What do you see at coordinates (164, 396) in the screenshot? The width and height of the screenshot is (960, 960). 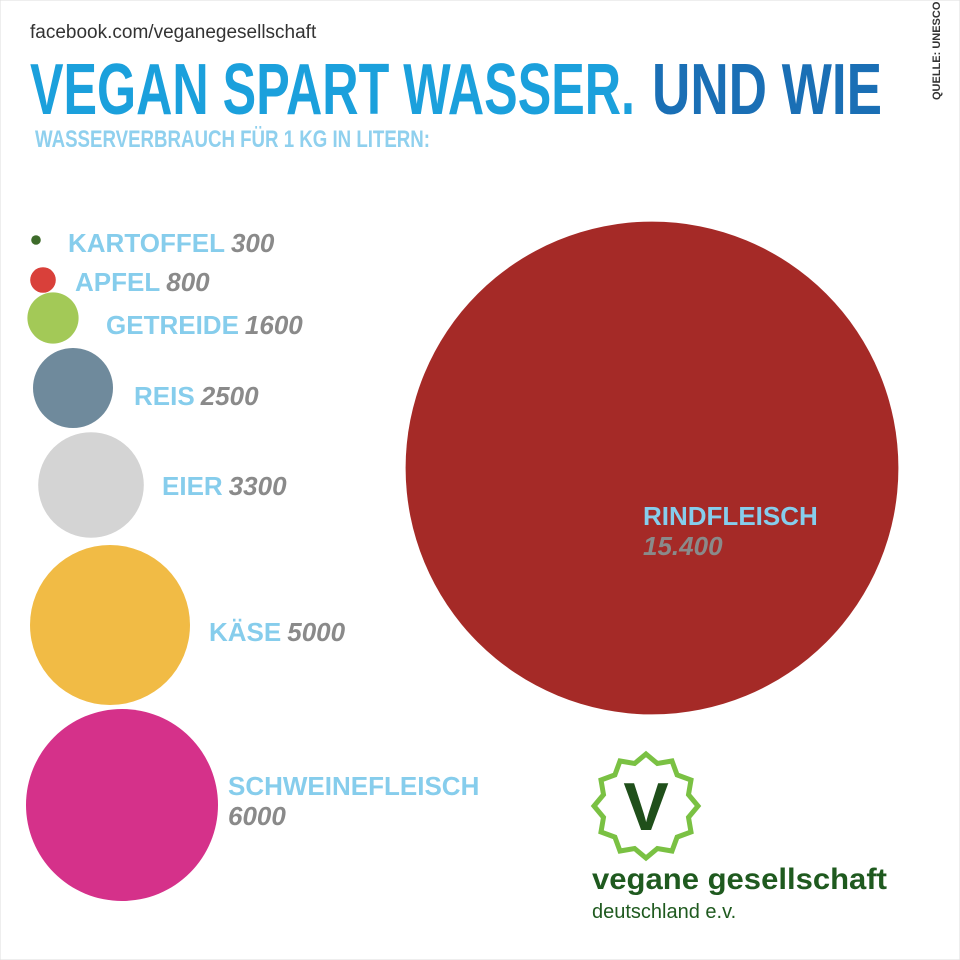 I see `category-label: REIS` at bounding box center [164, 396].